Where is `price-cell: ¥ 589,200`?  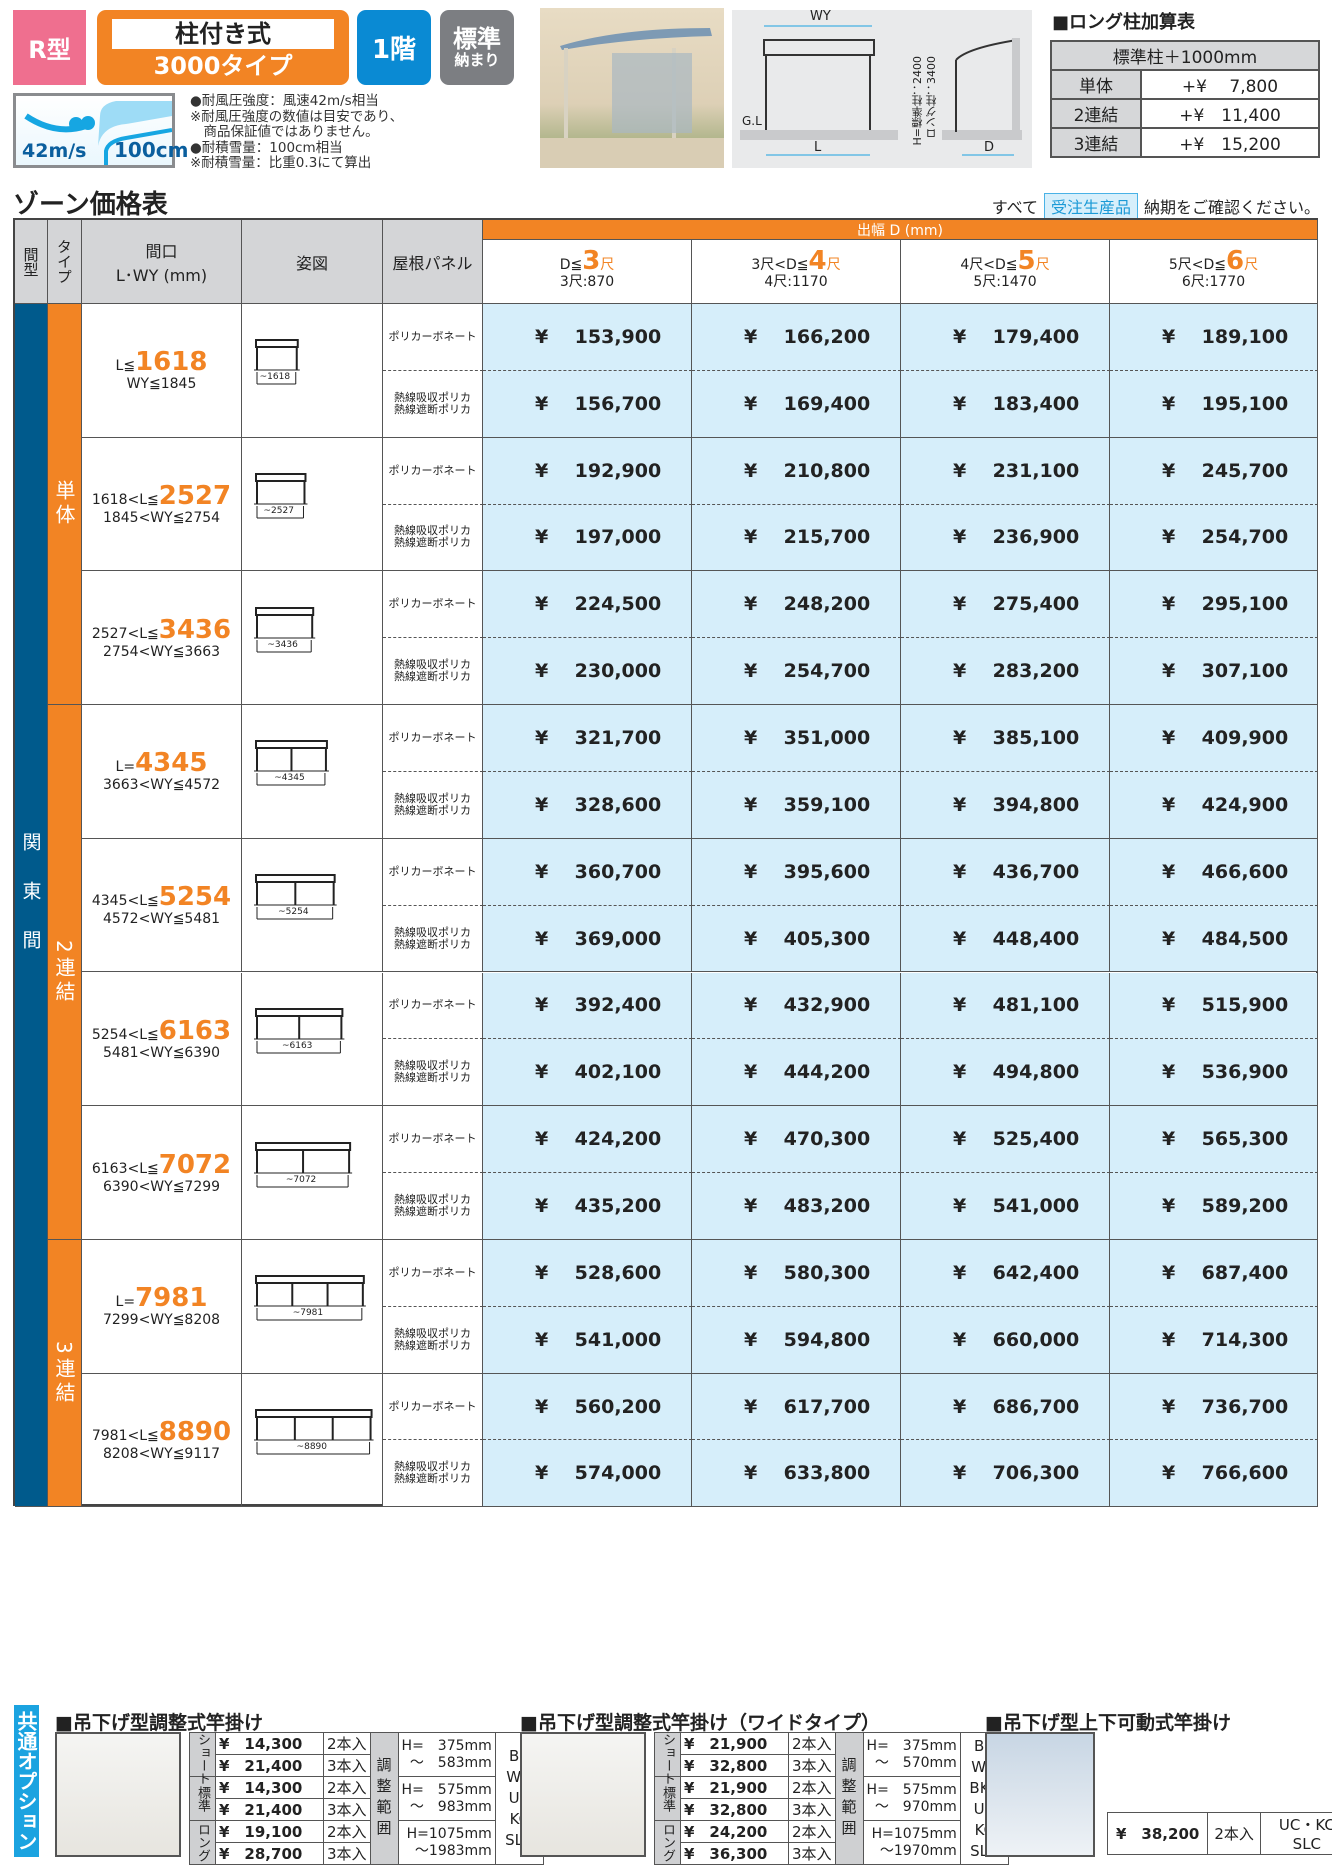
price-cell: ¥ 589,200 is located at coordinates (1214, 1206).